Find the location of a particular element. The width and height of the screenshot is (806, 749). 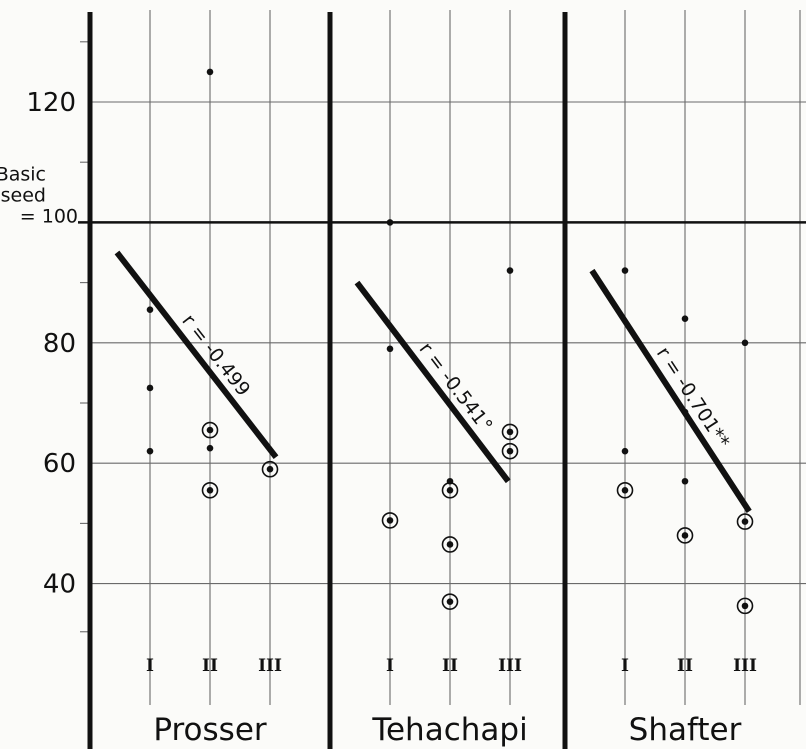

panel-name: Prosser is located at coordinates (210, 730).